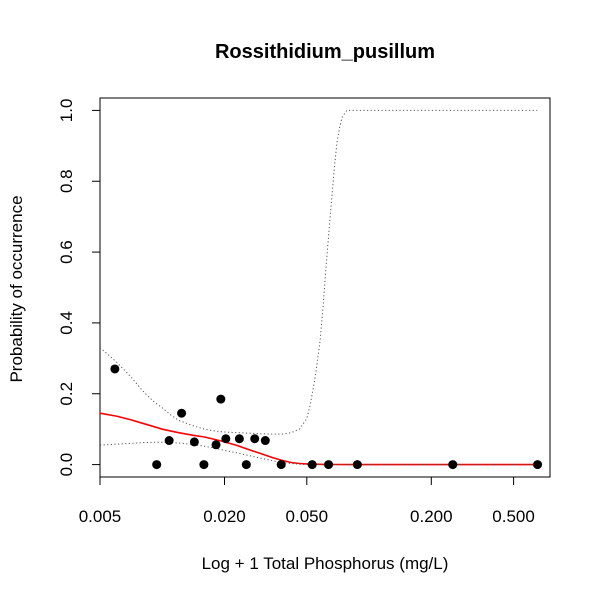  I want to click on y-tick-label: 0.4, so click(66, 323).